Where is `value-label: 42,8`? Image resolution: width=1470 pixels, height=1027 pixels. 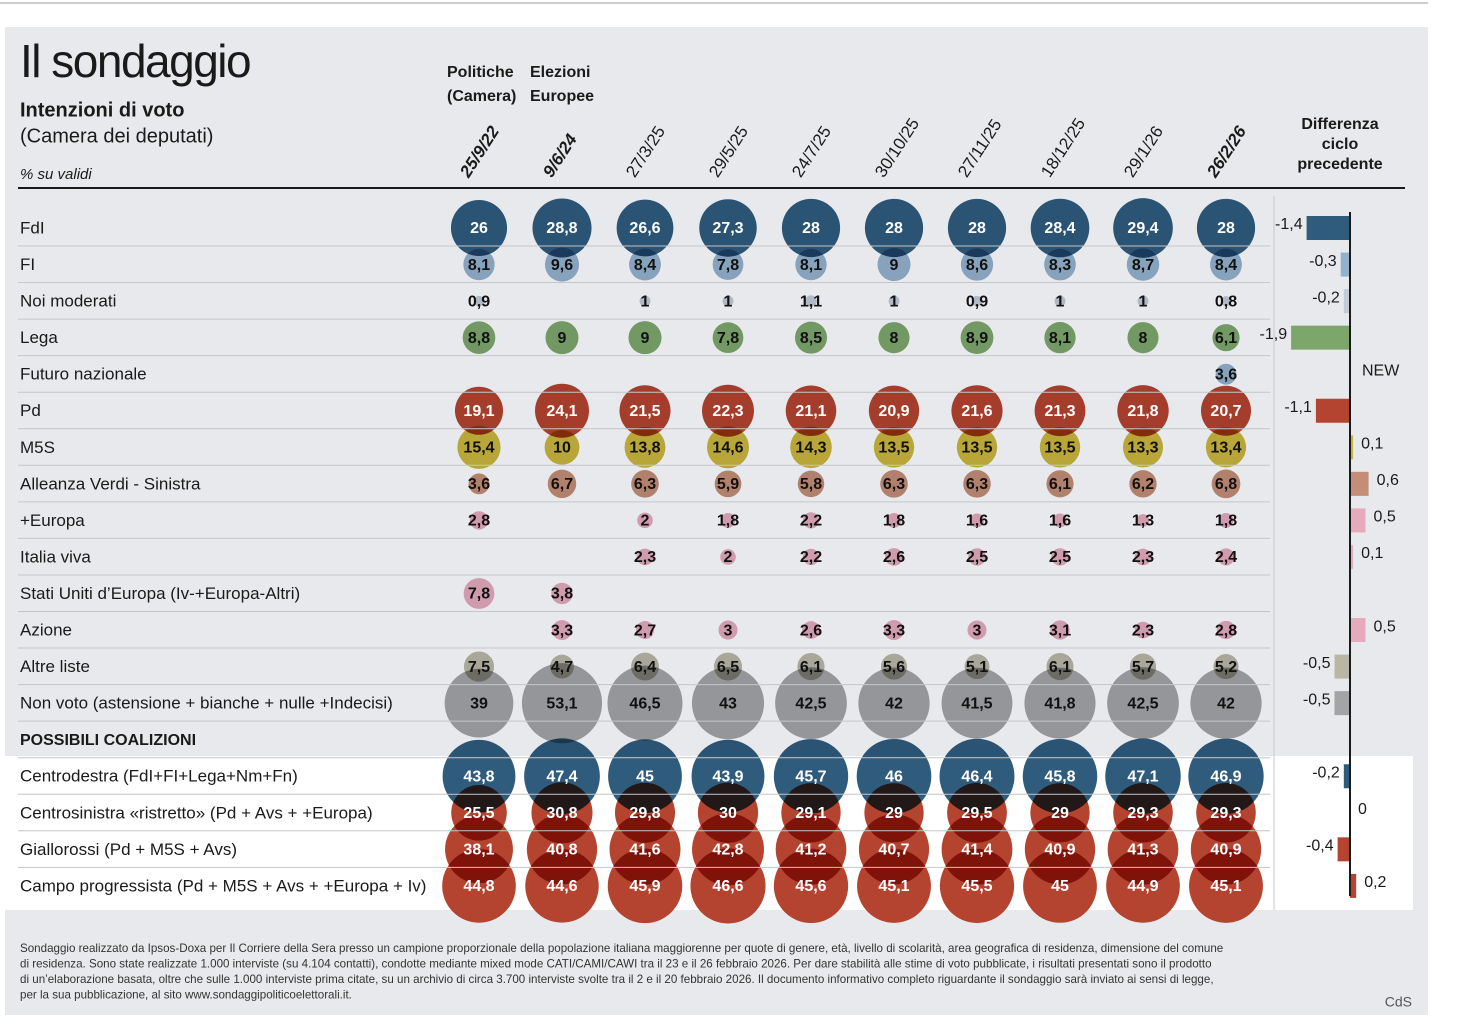
value-label: 42,8 is located at coordinates (727, 850).